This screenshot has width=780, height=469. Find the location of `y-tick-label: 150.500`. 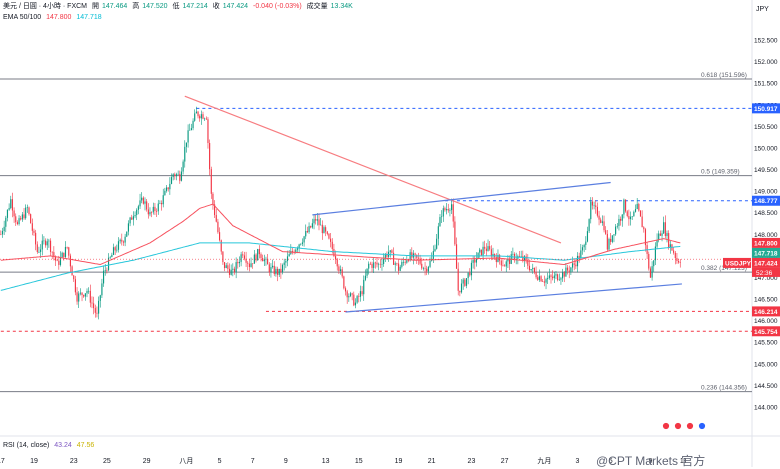

y-tick-label: 150.500 is located at coordinates (766, 127).